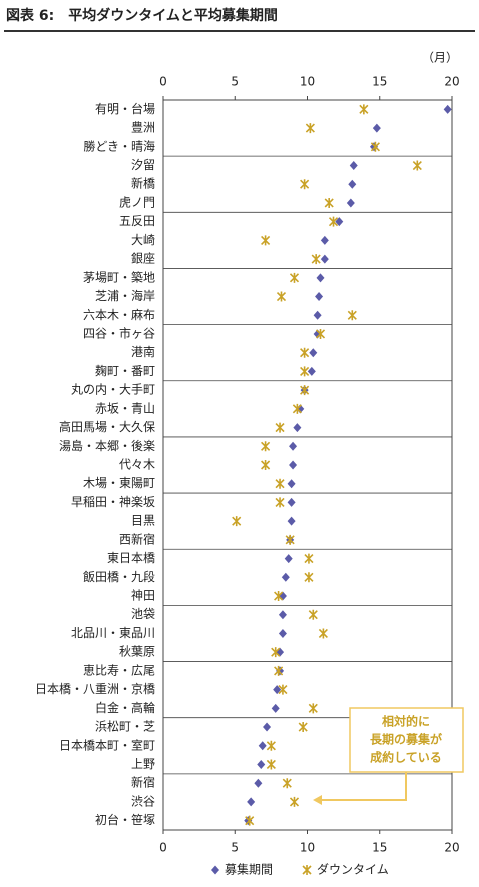 This screenshot has width=479, height=887. What do you see at coordinates (137, 652) in the screenshot?
I see `y-tick-label: 秋葉原` at bounding box center [137, 652].